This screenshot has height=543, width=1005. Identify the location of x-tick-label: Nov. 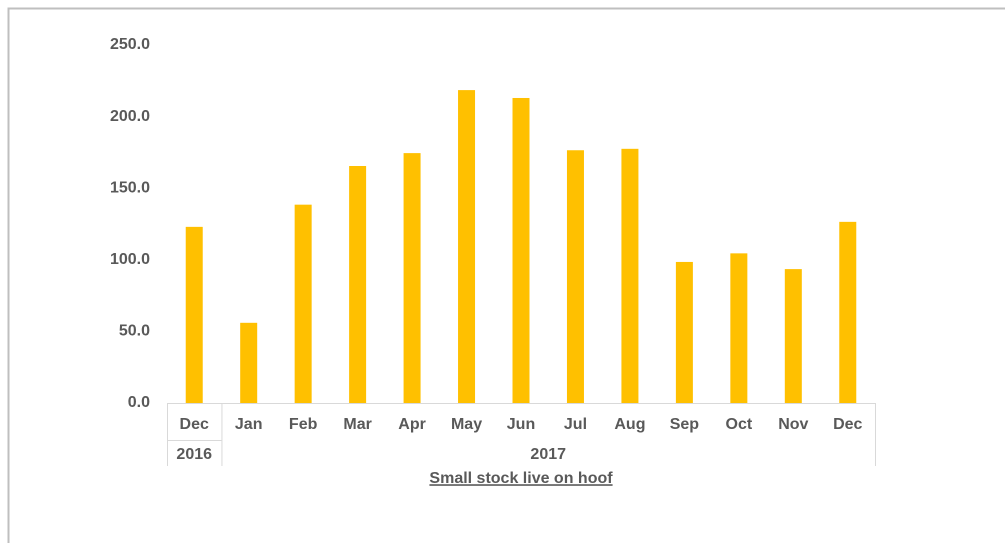
(793, 424).